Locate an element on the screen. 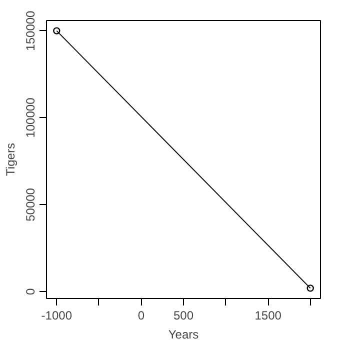 The width and height of the screenshot is (355, 344). y-tick-label: 150000 is located at coordinates (31, 30).